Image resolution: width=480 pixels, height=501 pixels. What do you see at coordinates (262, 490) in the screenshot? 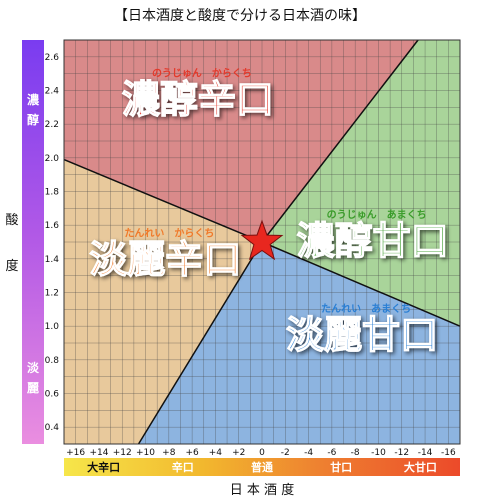
I see `x-axis-label: 日 本 酒 度` at bounding box center [262, 490].